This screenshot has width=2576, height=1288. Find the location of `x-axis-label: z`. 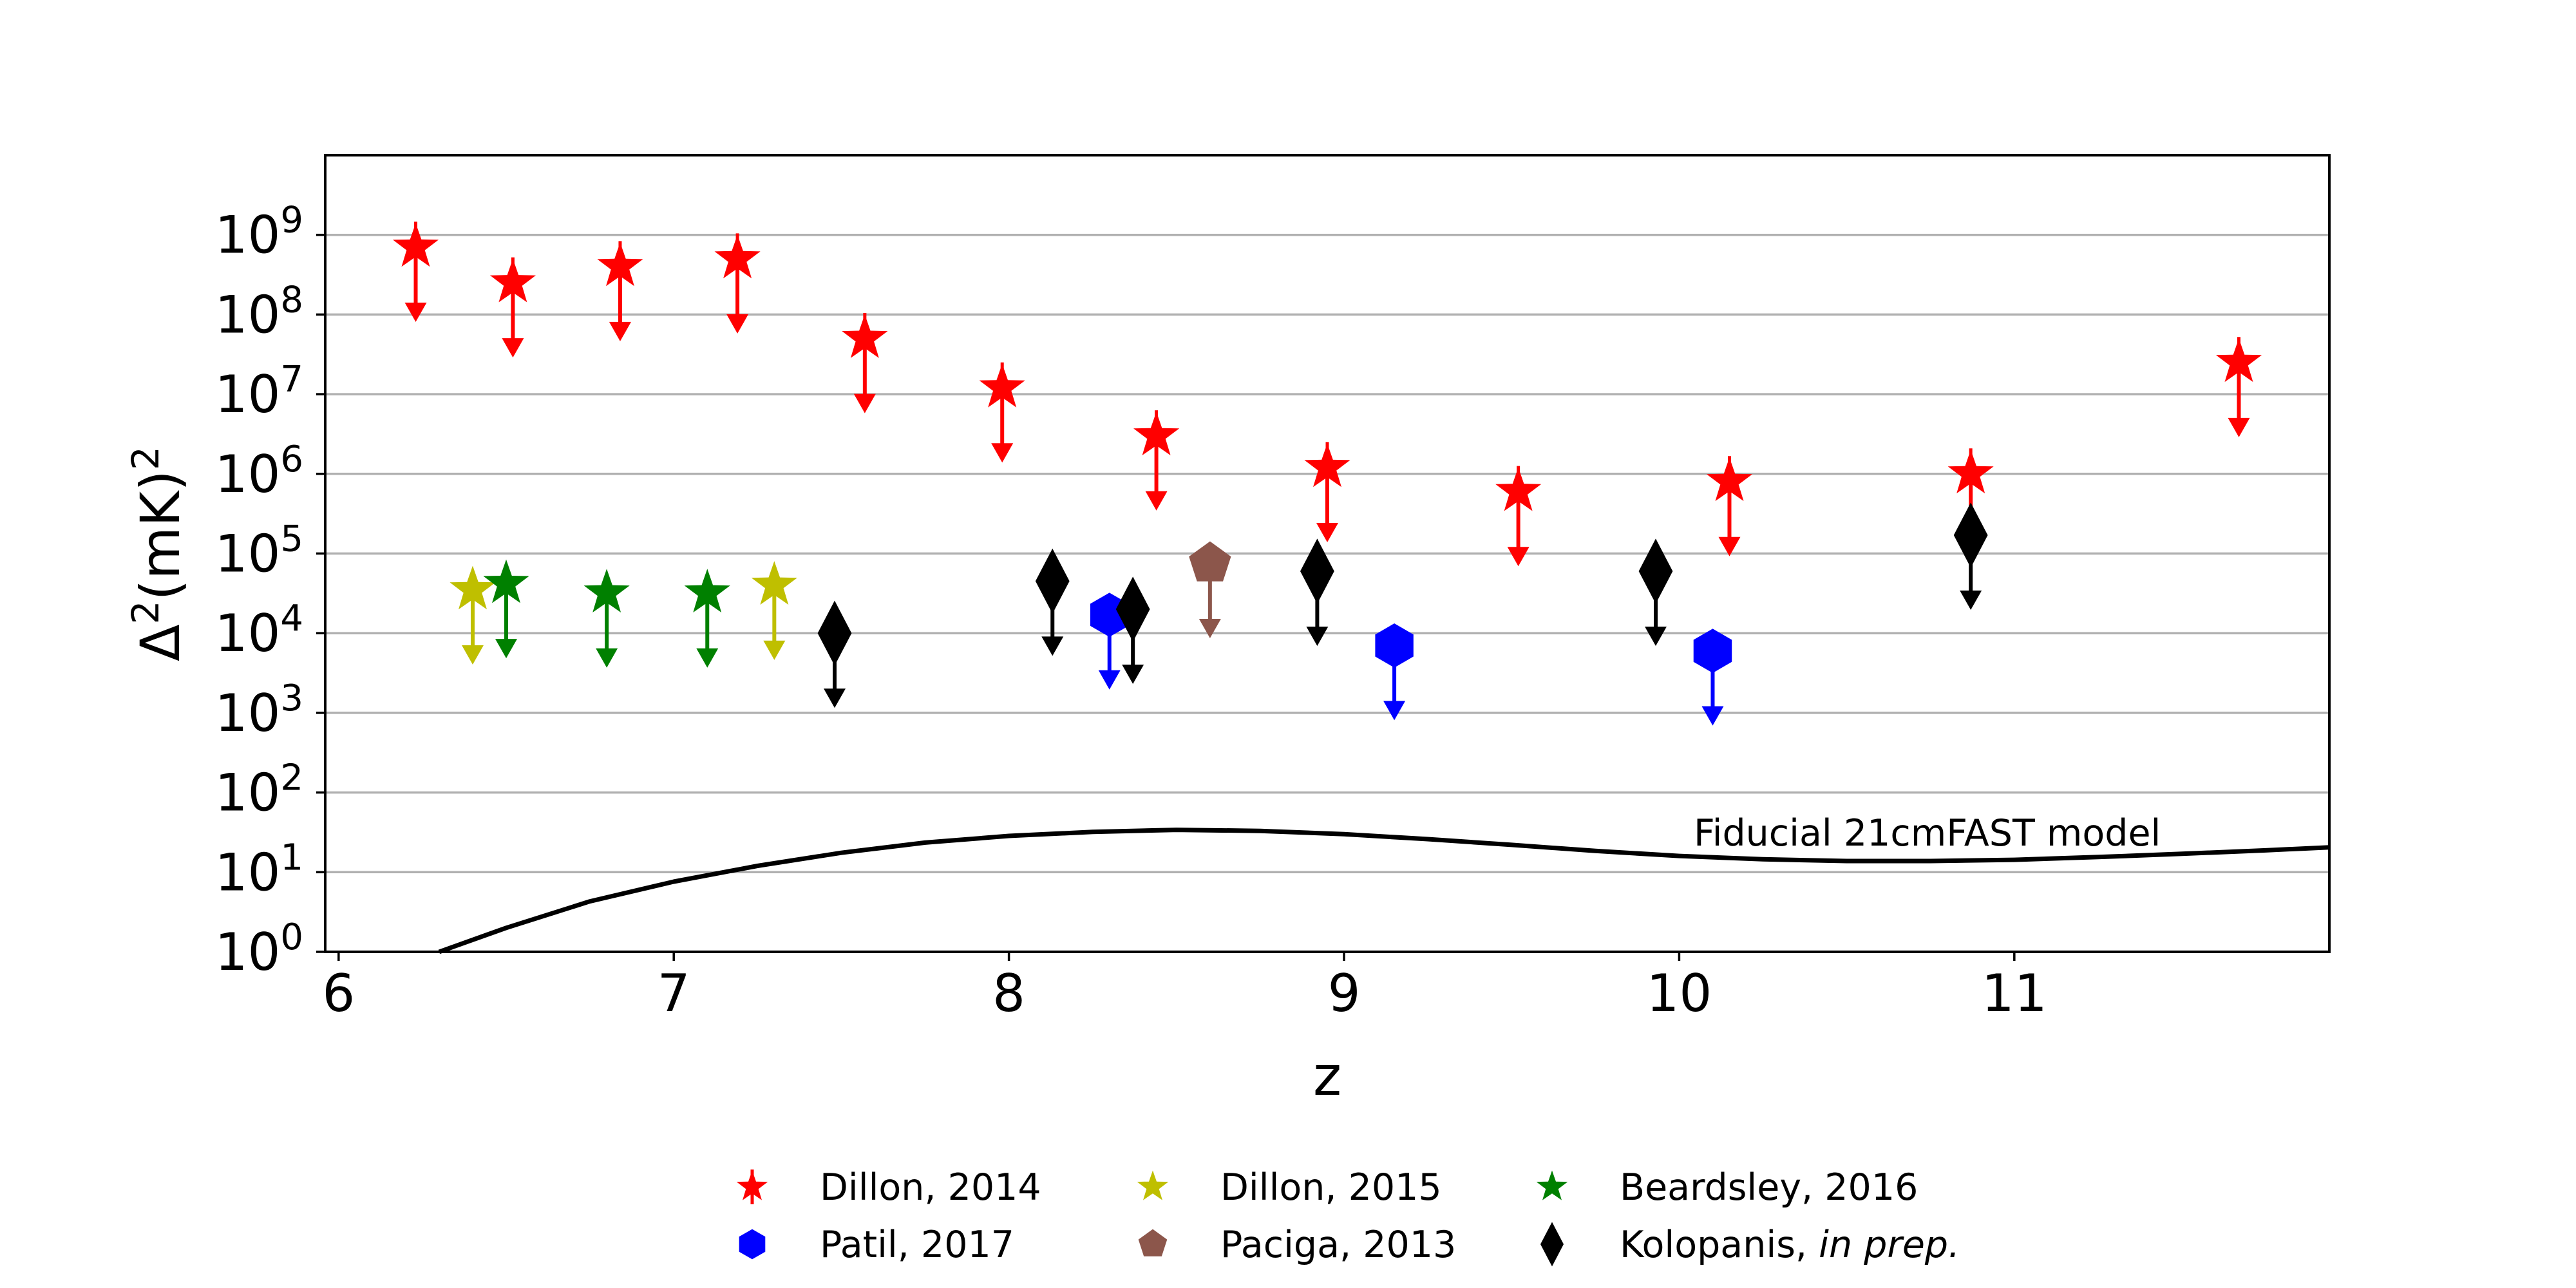

x-axis-label: z is located at coordinates (1327, 1076).